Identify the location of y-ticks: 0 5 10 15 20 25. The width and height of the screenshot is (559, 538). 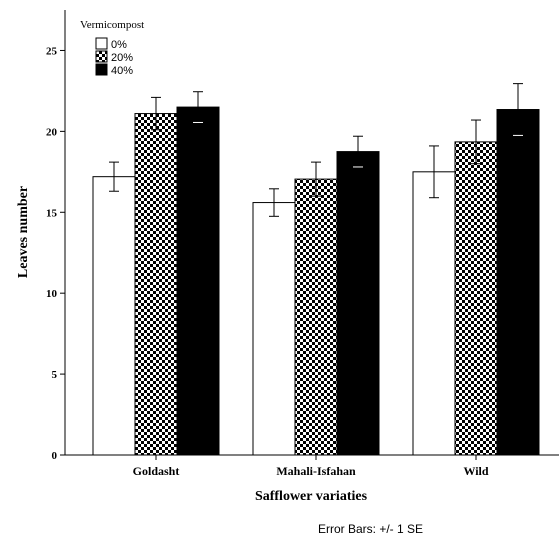
(55, 253).